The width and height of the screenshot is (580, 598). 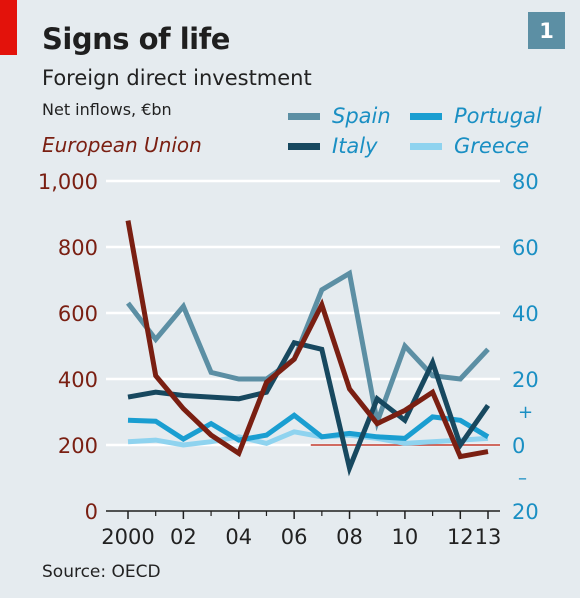 I want to click on legend-label-spain: Spain, so click(x=361, y=116).